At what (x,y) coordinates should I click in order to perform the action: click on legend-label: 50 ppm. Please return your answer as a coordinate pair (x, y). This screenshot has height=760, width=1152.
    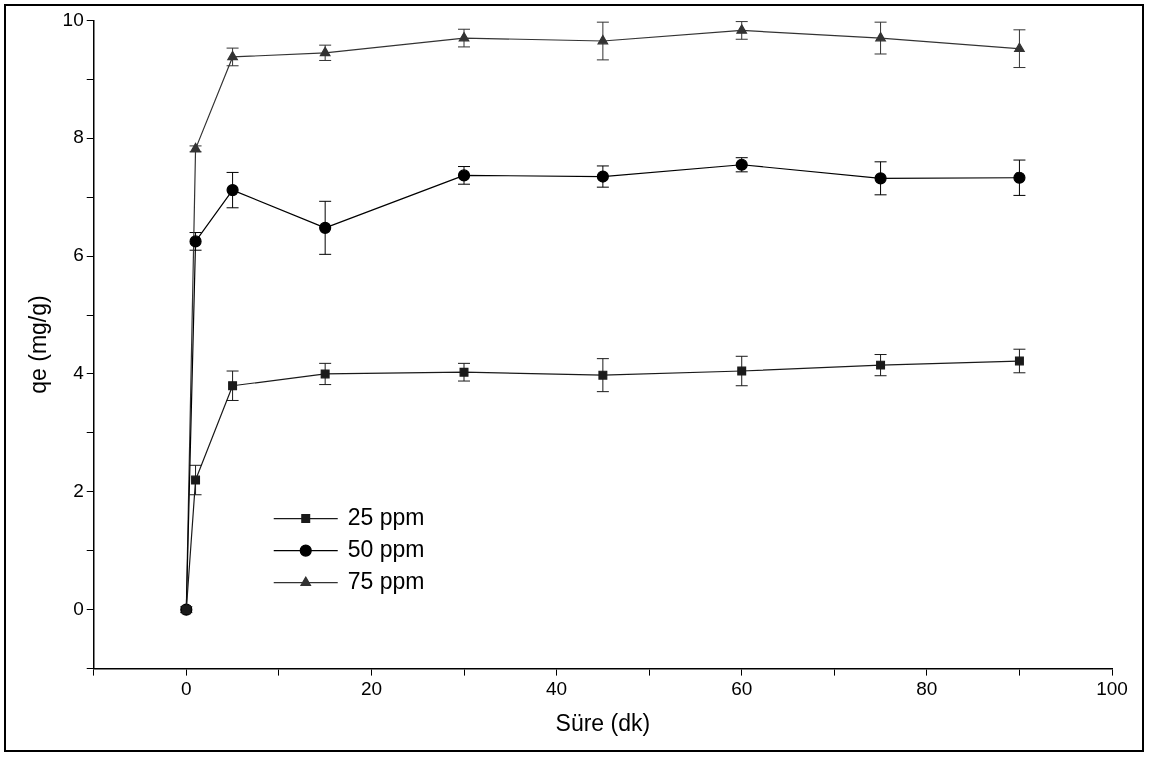
    Looking at the image, I should click on (386, 548).